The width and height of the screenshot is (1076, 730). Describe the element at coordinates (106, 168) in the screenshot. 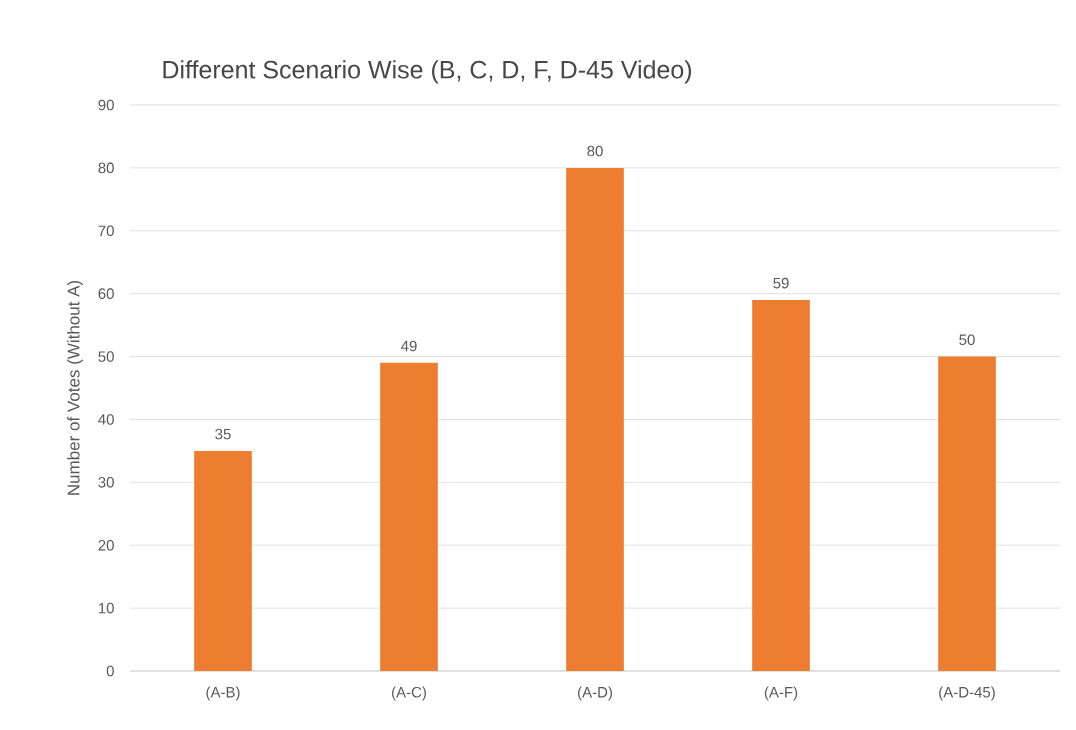

I see `y-tick-label: 80` at that location.